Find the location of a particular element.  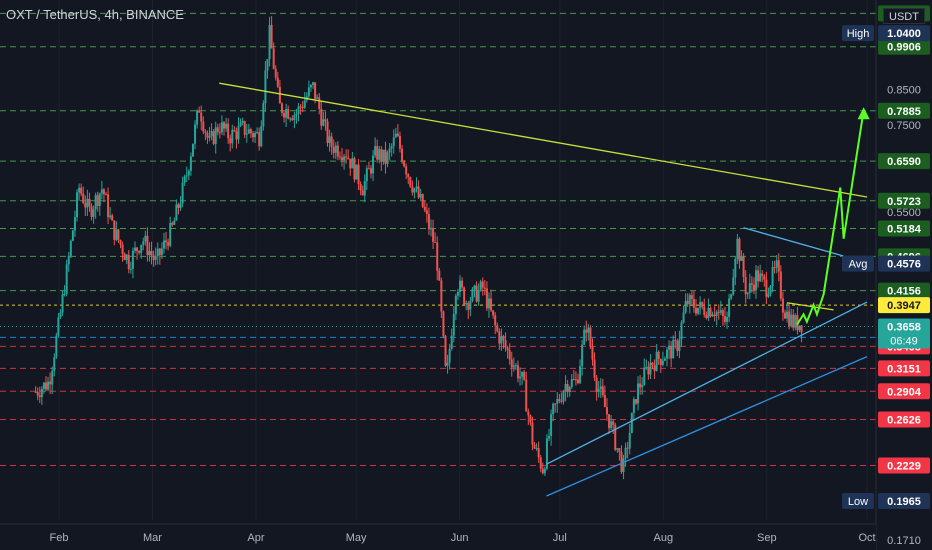

time-axis: Feb Mar Apr May Jun Jul Aug Sep Oct is located at coordinates (438, 536).